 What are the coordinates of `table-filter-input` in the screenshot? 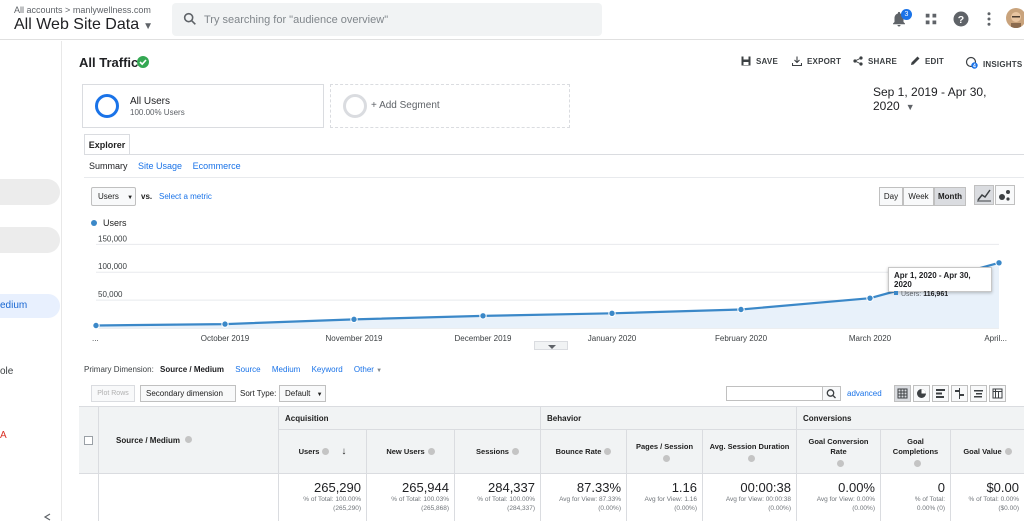 It's located at (774, 393).